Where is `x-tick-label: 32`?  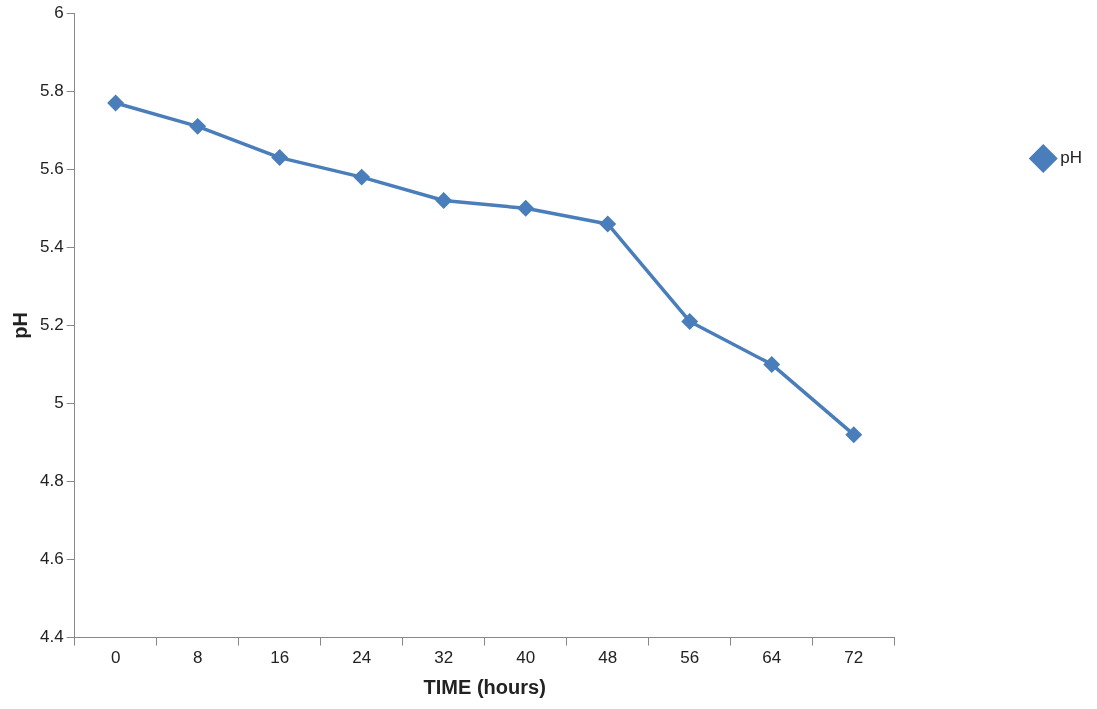 x-tick-label: 32 is located at coordinates (444, 658).